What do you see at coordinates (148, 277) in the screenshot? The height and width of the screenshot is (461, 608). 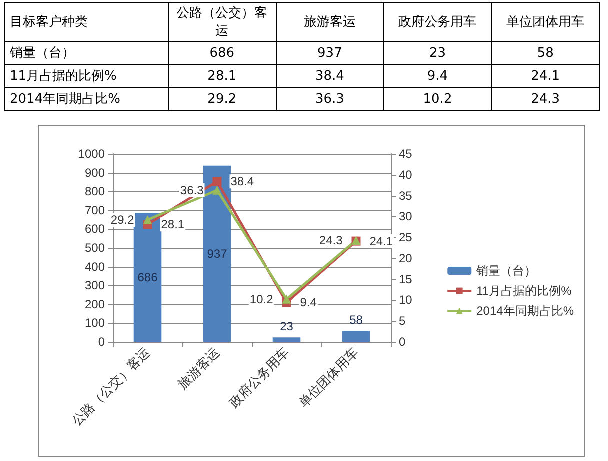 I see `data-label: 686` at bounding box center [148, 277].